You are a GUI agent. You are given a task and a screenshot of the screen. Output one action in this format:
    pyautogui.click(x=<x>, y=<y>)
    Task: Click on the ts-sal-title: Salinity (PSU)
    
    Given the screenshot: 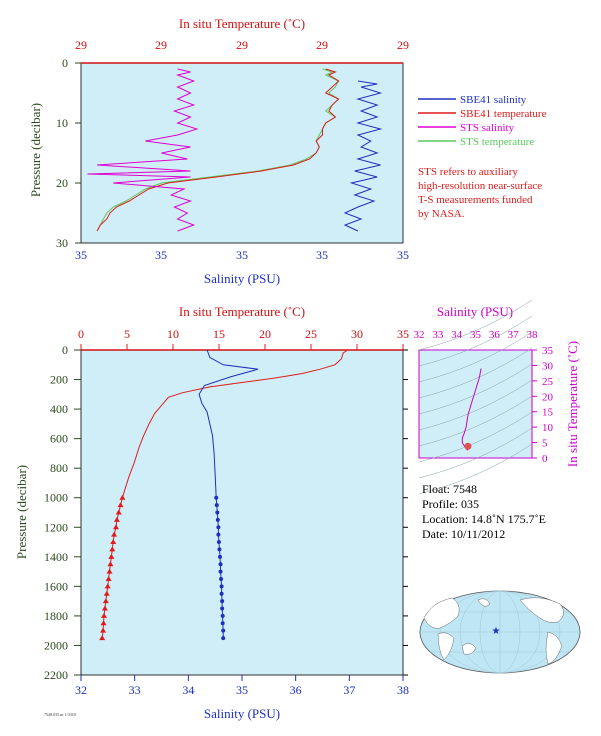 What is the action you would take?
    pyautogui.click(x=475, y=311)
    